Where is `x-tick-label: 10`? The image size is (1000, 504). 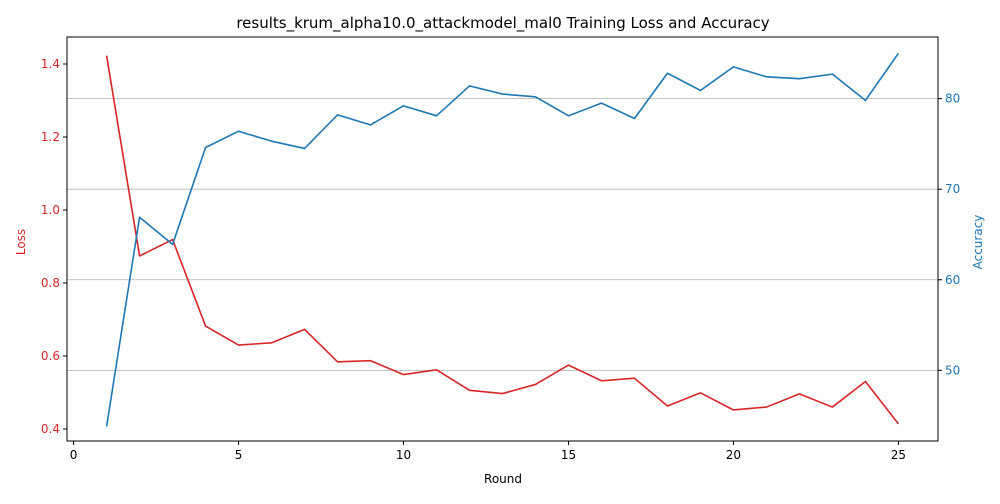 x-tick-label: 10 is located at coordinates (403, 455).